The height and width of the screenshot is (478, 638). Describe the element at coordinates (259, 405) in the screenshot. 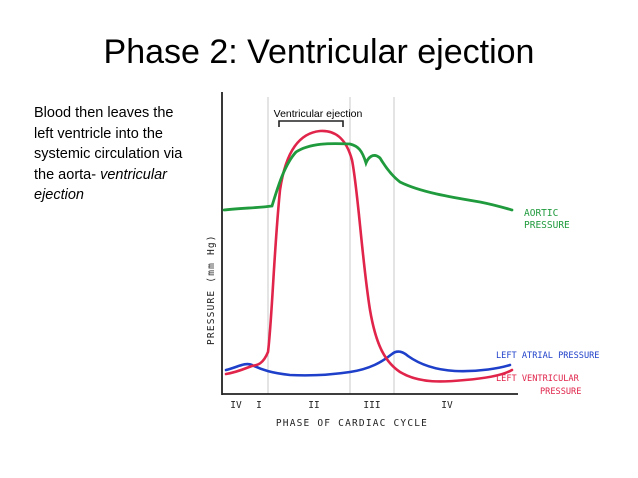

I see `phase-label-2: I` at that location.